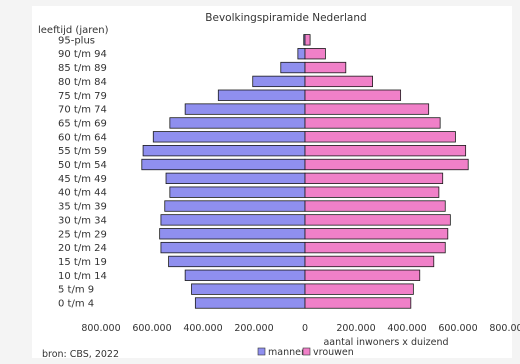 This screenshot has height=364, width=520. What do you see at coordinates (82, 123) in the screenshot?
I see `y-tick-label: 65 t/m 69` at bounding box center [82, 123].